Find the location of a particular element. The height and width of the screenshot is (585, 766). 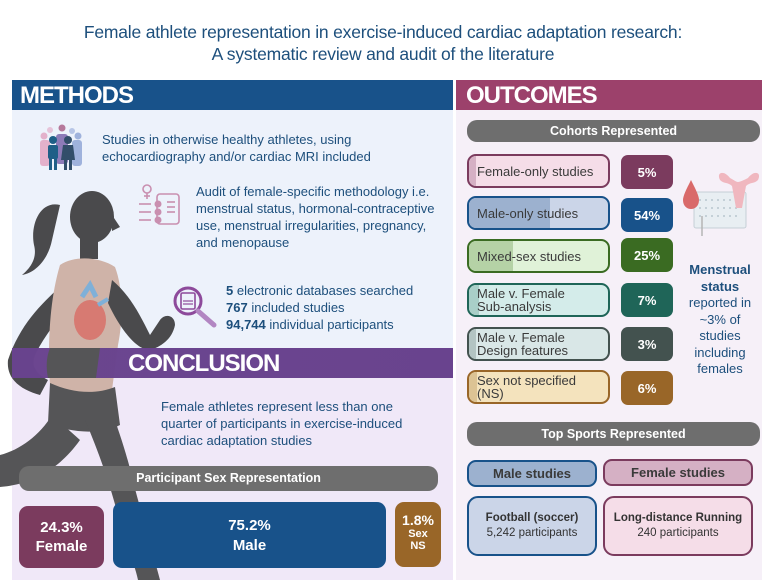

cohort-mixed-sex: Mixed-sex studies is located at coordinates (538, 256).